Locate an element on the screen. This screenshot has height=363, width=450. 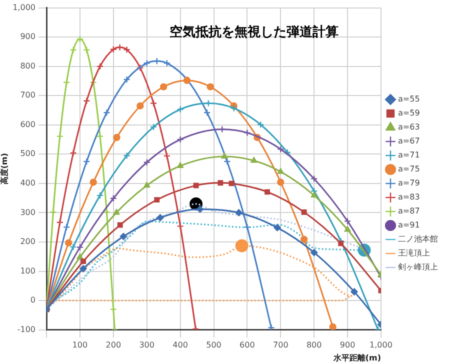
legend-label: a=71 is located at coordinates (409, 155).